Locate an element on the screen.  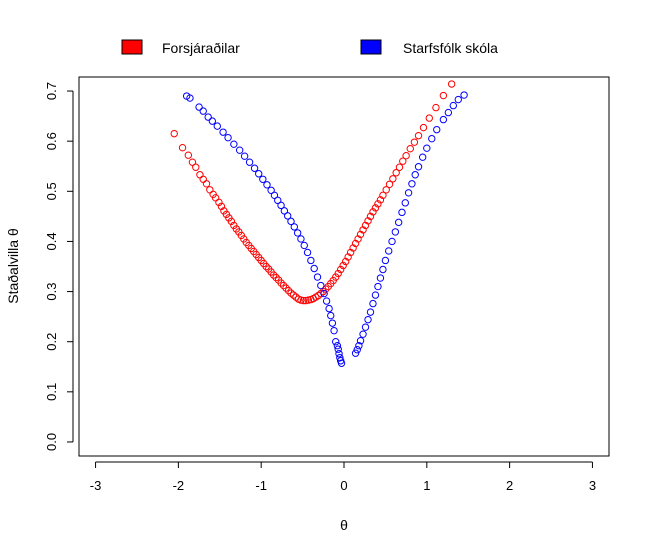
y-tick-label: 0.4 is located at coordinates (51, 241).